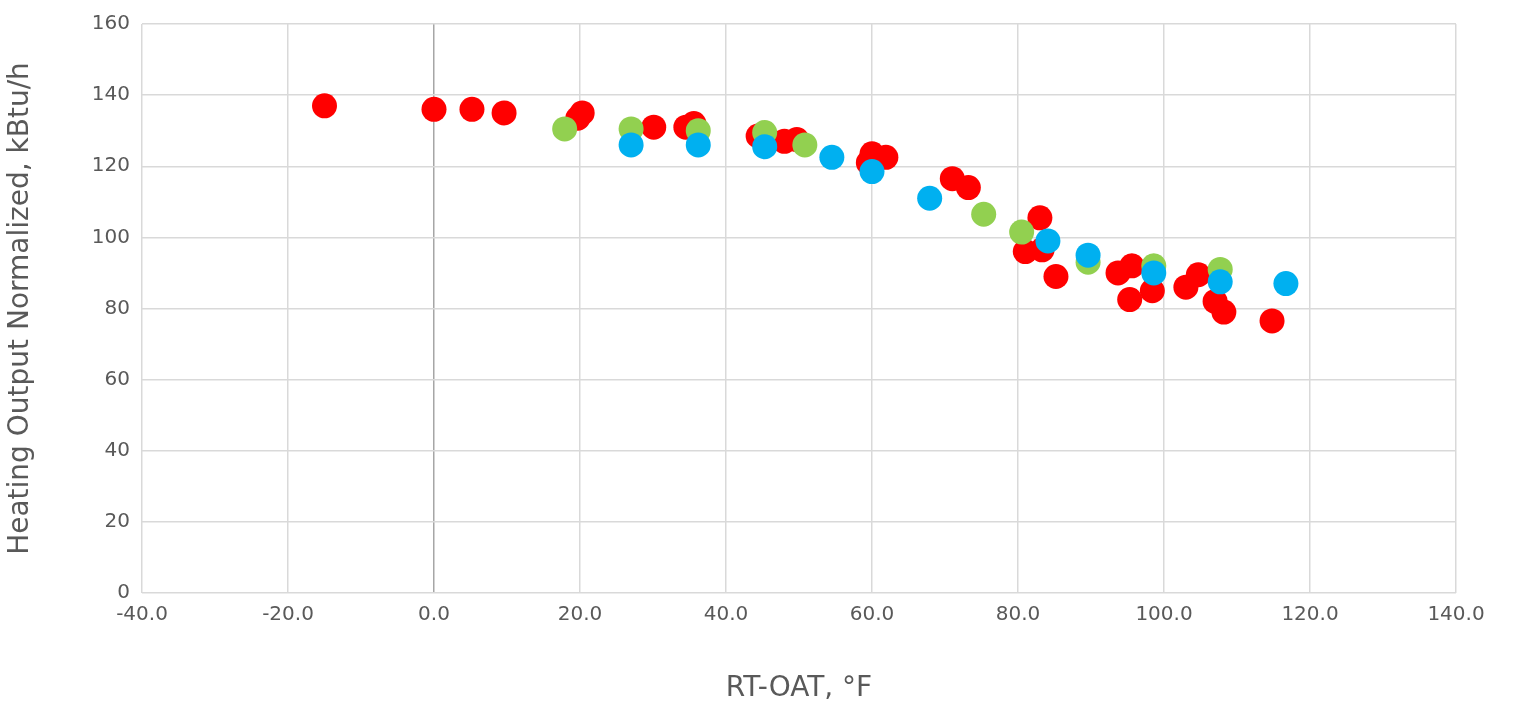 The width and height of the screenshot is (1530, 710). I want to click on y-tick-label: 140, so click(110, 93).